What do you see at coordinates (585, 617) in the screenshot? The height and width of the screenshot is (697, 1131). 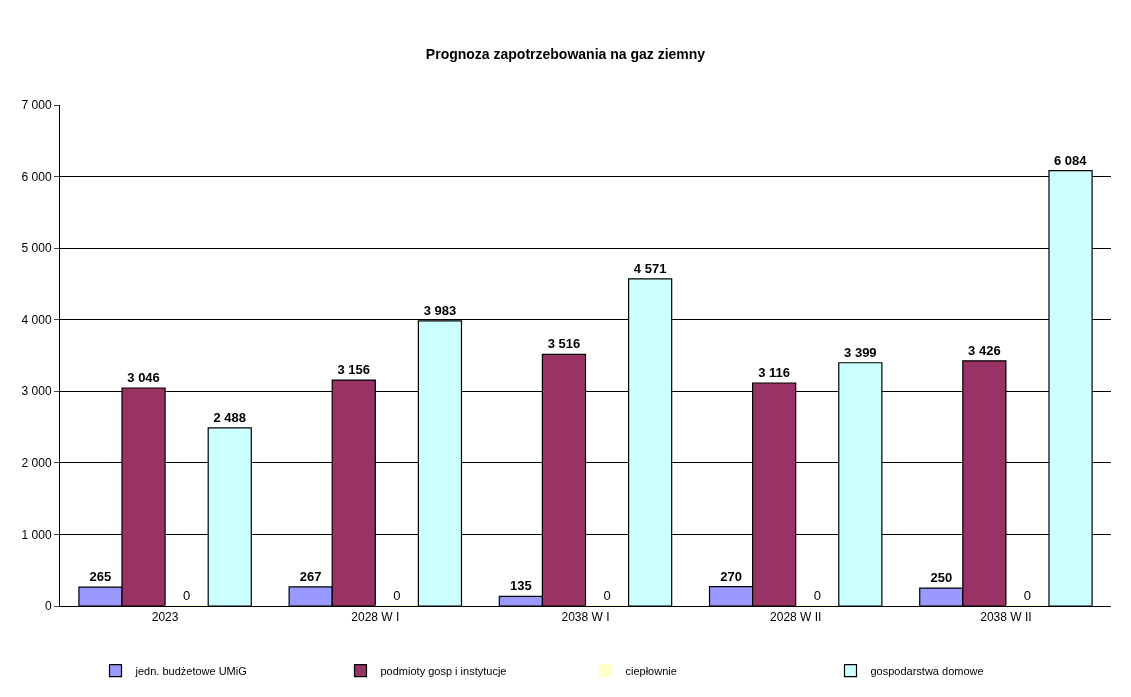 I see `x-tick-label: 2038 W I` at bounding box center [585, 617].